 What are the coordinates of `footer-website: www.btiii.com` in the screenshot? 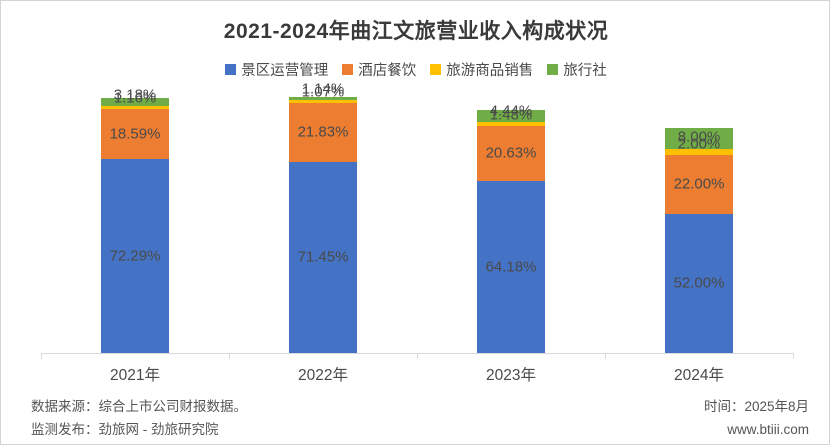 It's located at (768, 430).